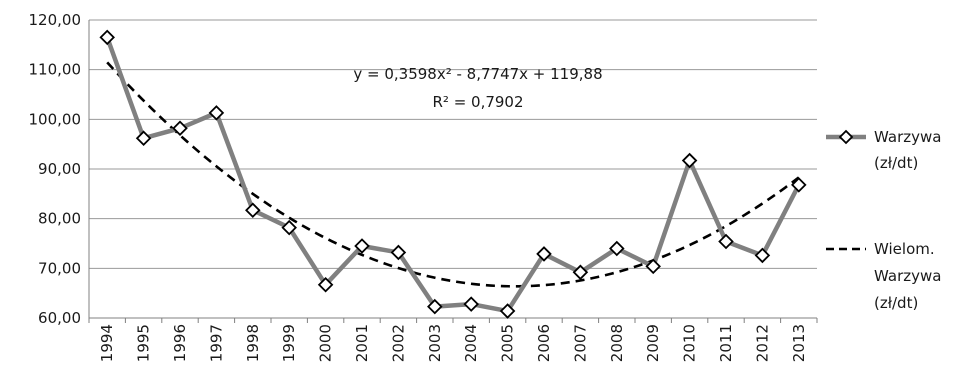 The width and height of the screenshot is (961, 373). What do you see at coordinates (653, 343) in the screenshot?
I see `x-tick-label: 2009` at bounding box center [653, 343].